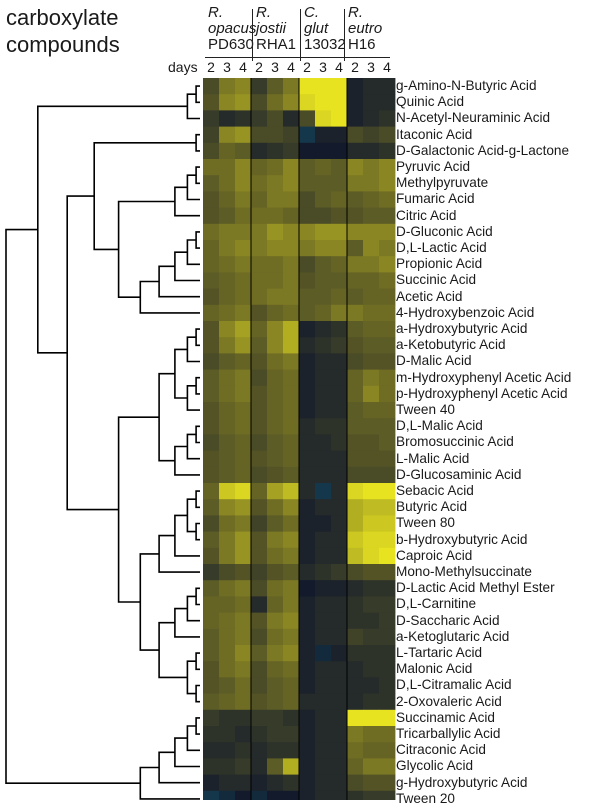 This screenshot has width=607, height=807. I want to click on row-label: D,L-Lactic Acid, so click(441, 247).